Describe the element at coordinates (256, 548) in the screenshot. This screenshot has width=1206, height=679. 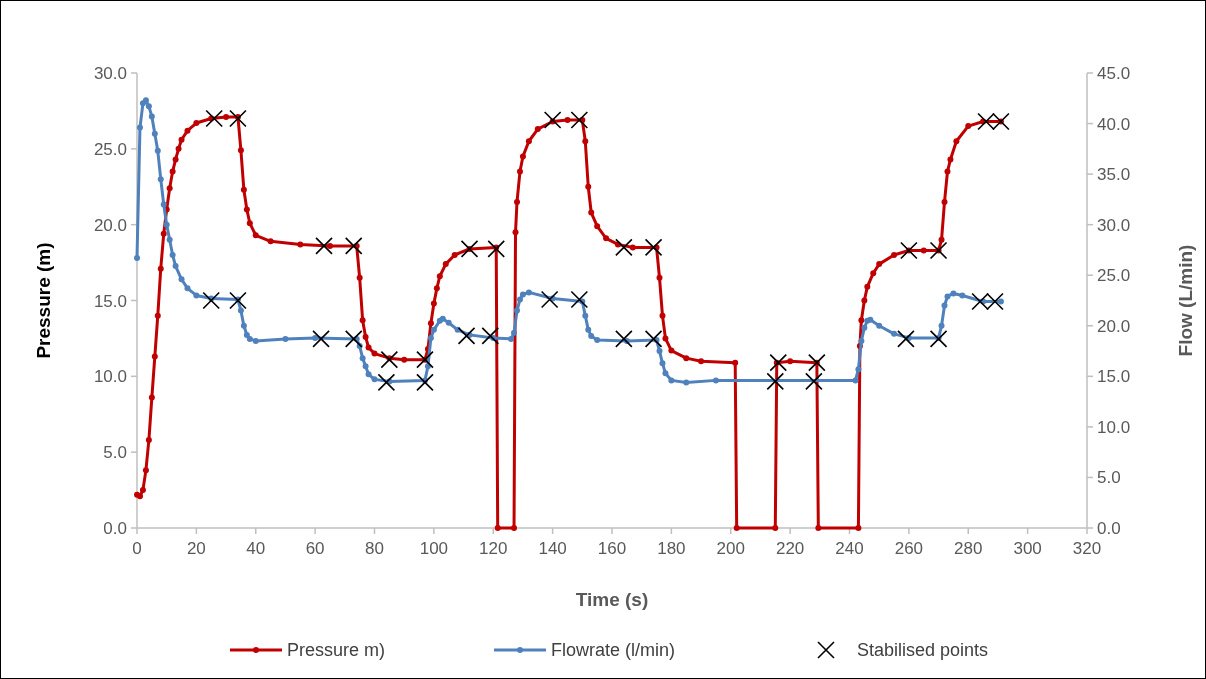
I see `x-tick-label: 40` at that location.